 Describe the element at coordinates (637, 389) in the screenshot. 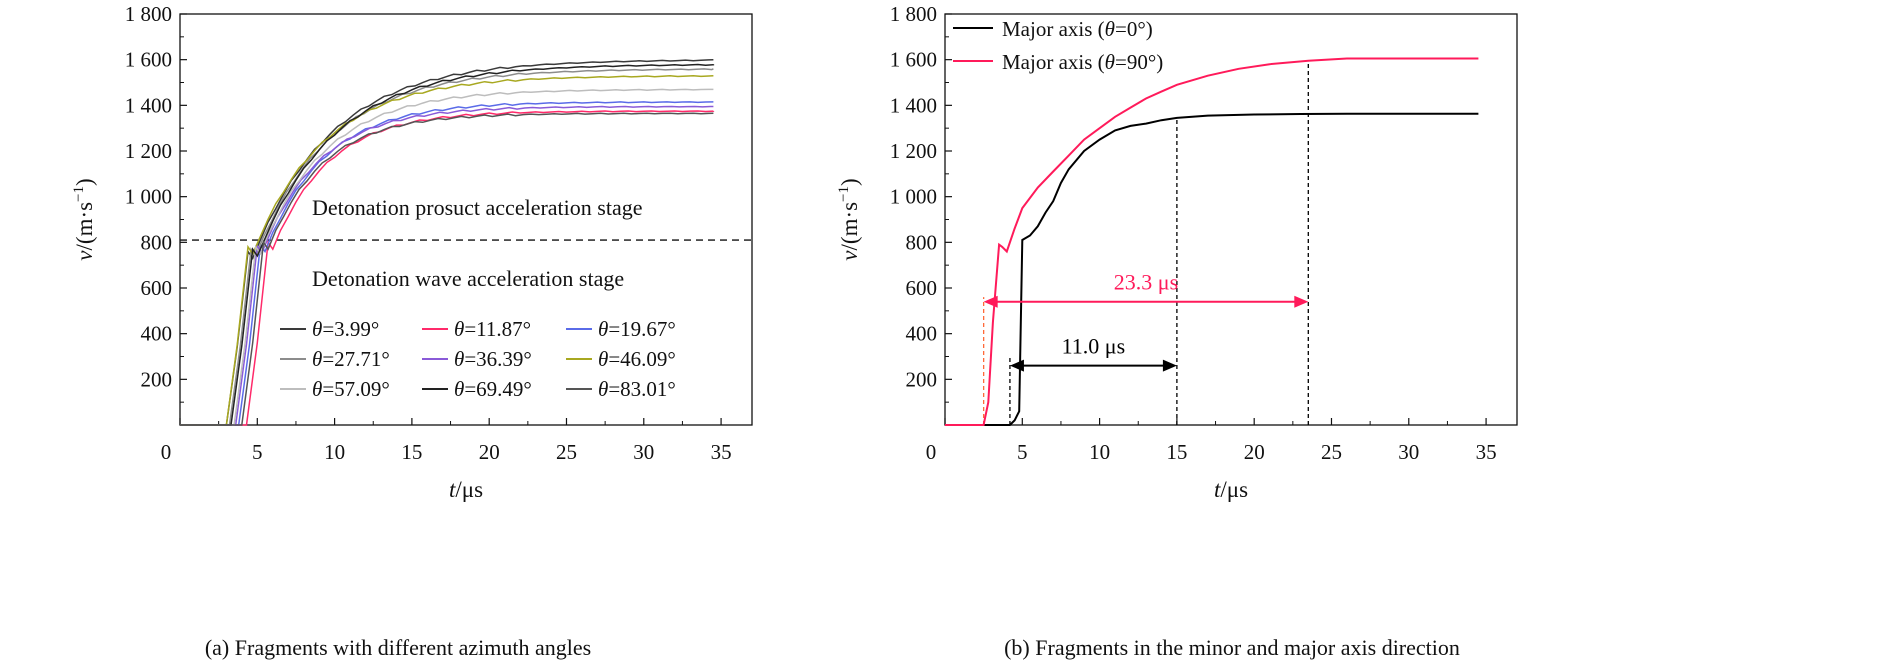

I see `legend-label: θ=83.01°` at that location.